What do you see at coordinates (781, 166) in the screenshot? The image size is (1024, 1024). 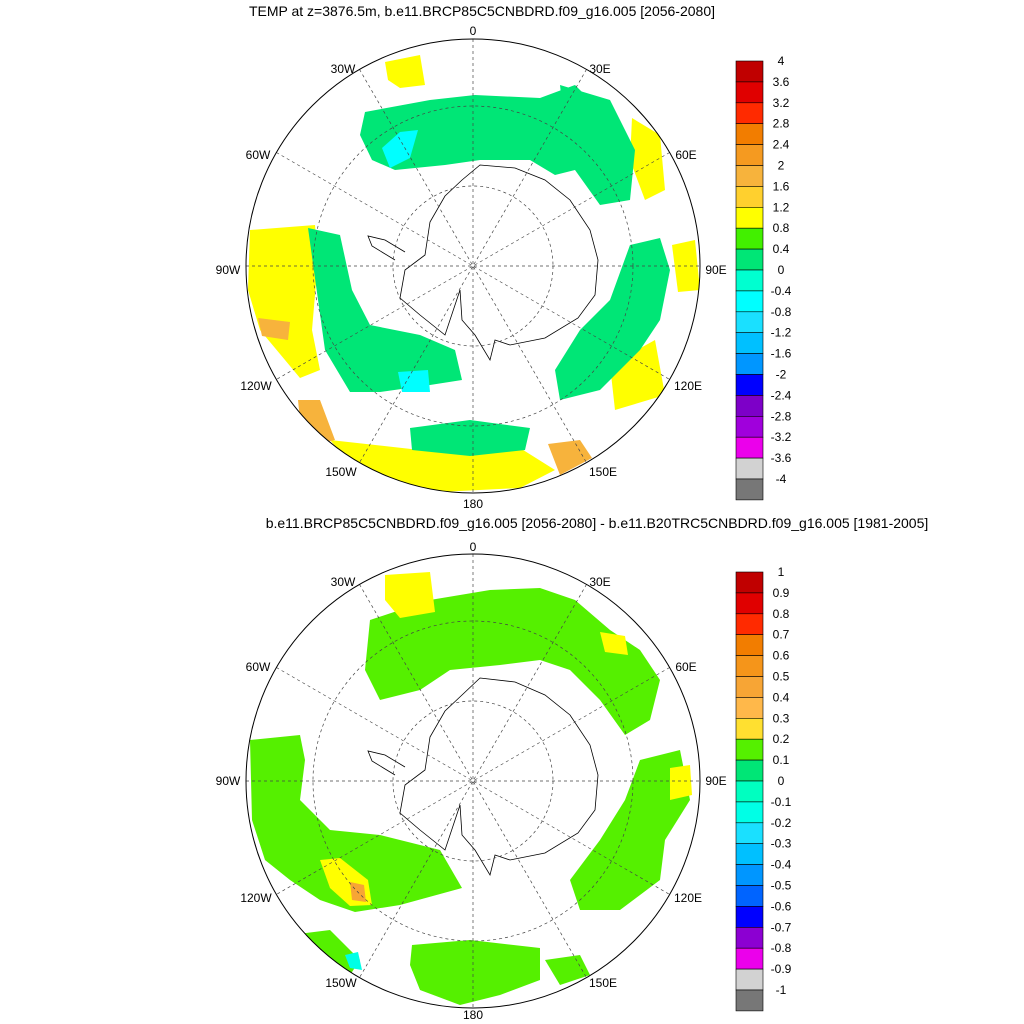 I see `top-colorbar-label-5: 2` at bounding box center [781, 166].